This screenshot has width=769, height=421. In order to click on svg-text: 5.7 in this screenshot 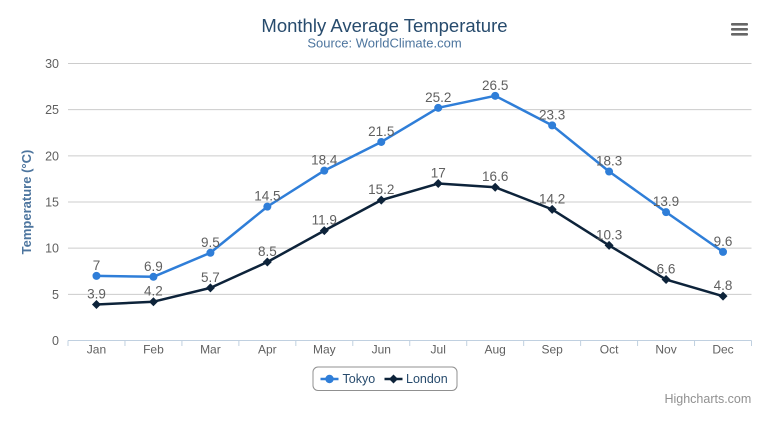, I will do `click(210, 277)`.